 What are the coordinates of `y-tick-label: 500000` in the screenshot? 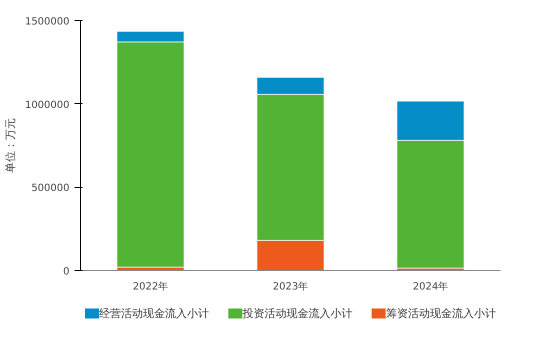 It's located at (50, 188).